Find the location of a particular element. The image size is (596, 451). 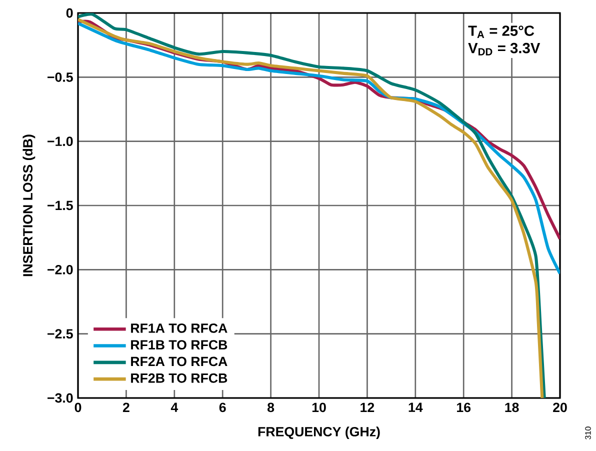

x-tick-label: 4 is located at coordinates (174, 407).